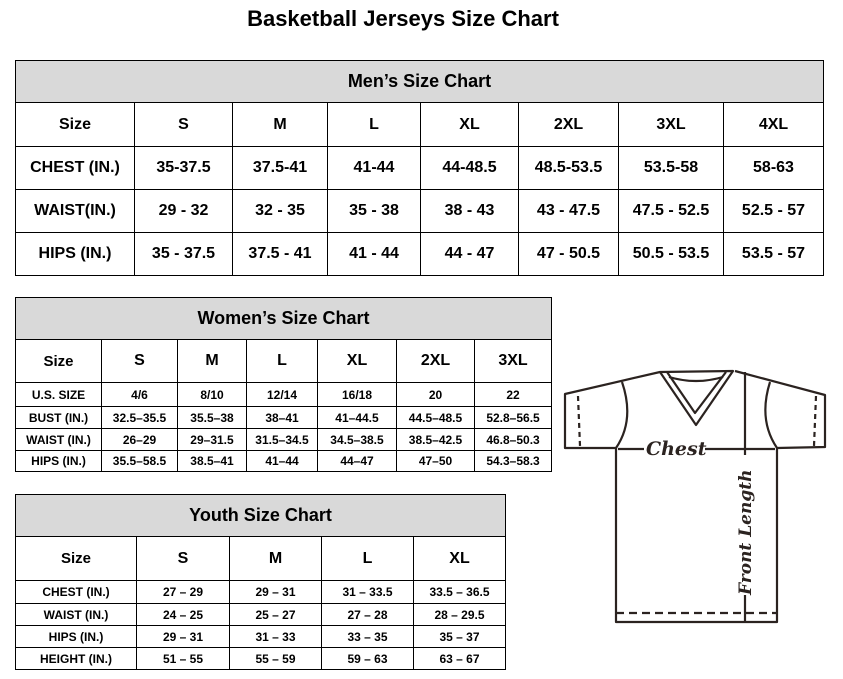 The height and width of the screenshot is (679, 843). I want to click on table-cell: 27 – 29, so click(183, 592).